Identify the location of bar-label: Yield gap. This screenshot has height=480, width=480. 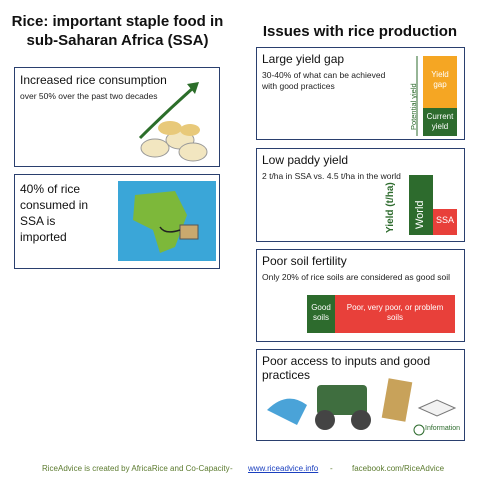
(440, 79).